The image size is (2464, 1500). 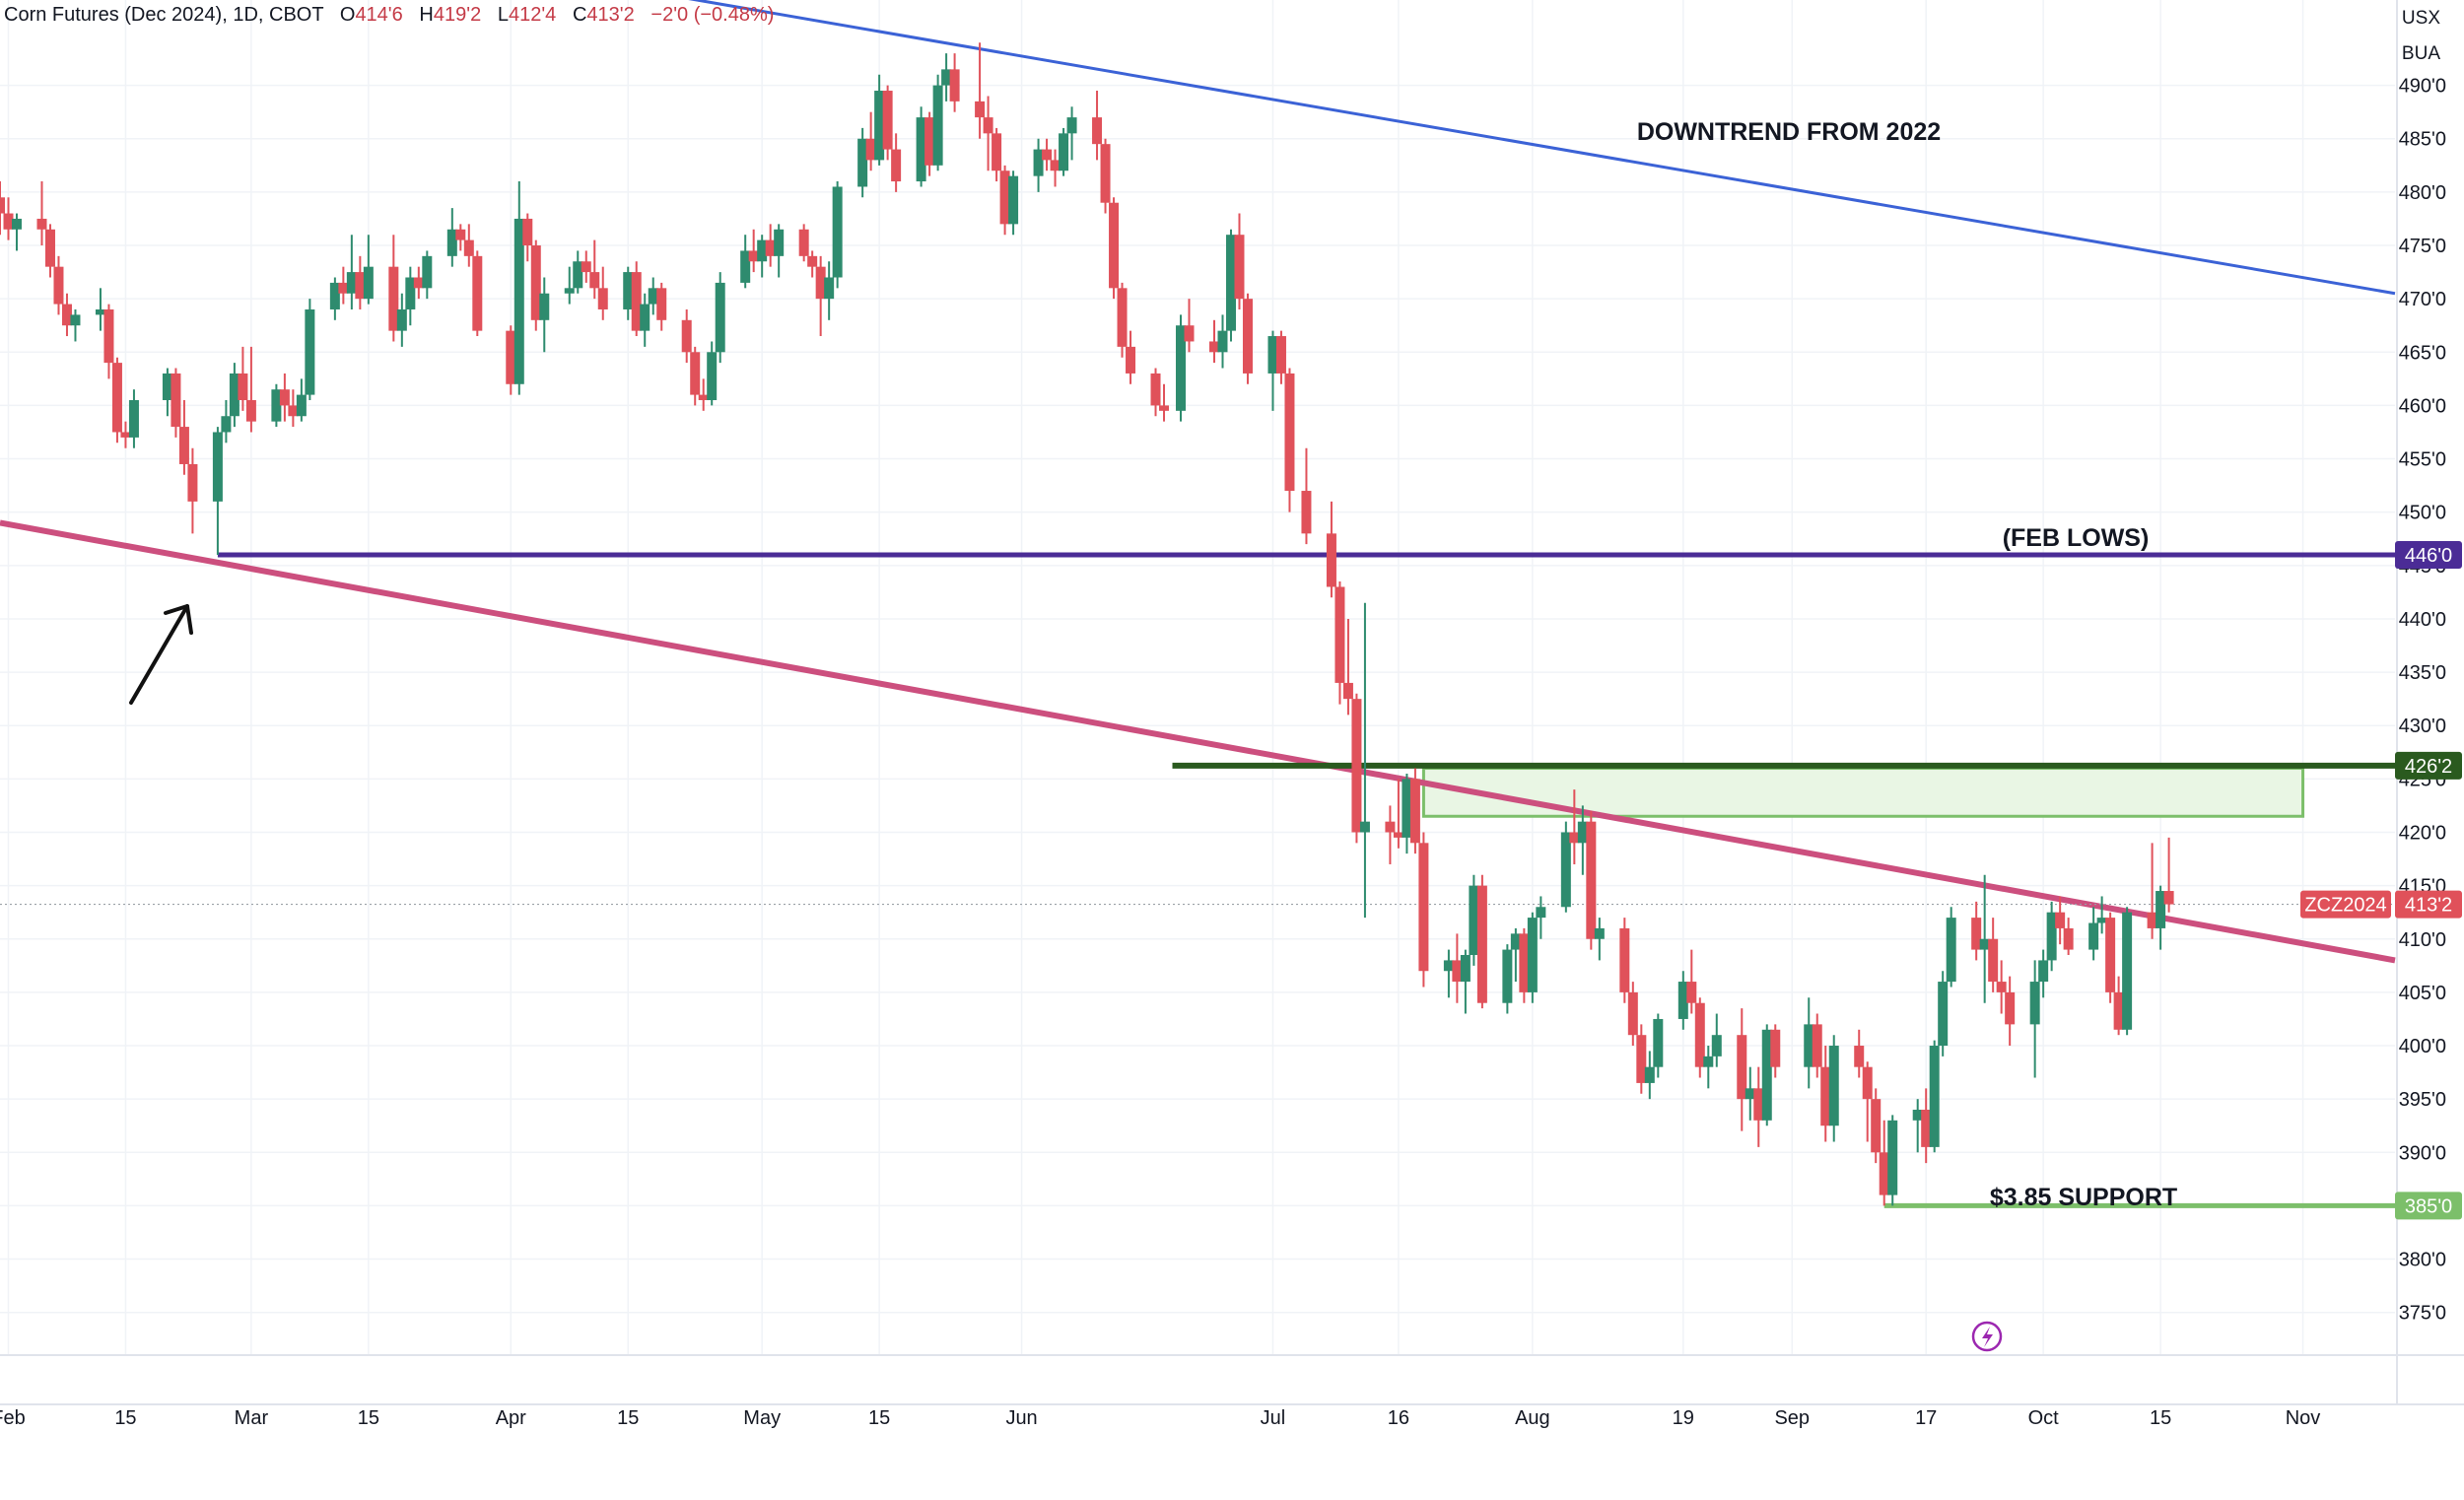 What do you see at coordinates (2420, 53) in the screenshot?
I see `unit-label: BUA` at bounding box center [2420, 53].